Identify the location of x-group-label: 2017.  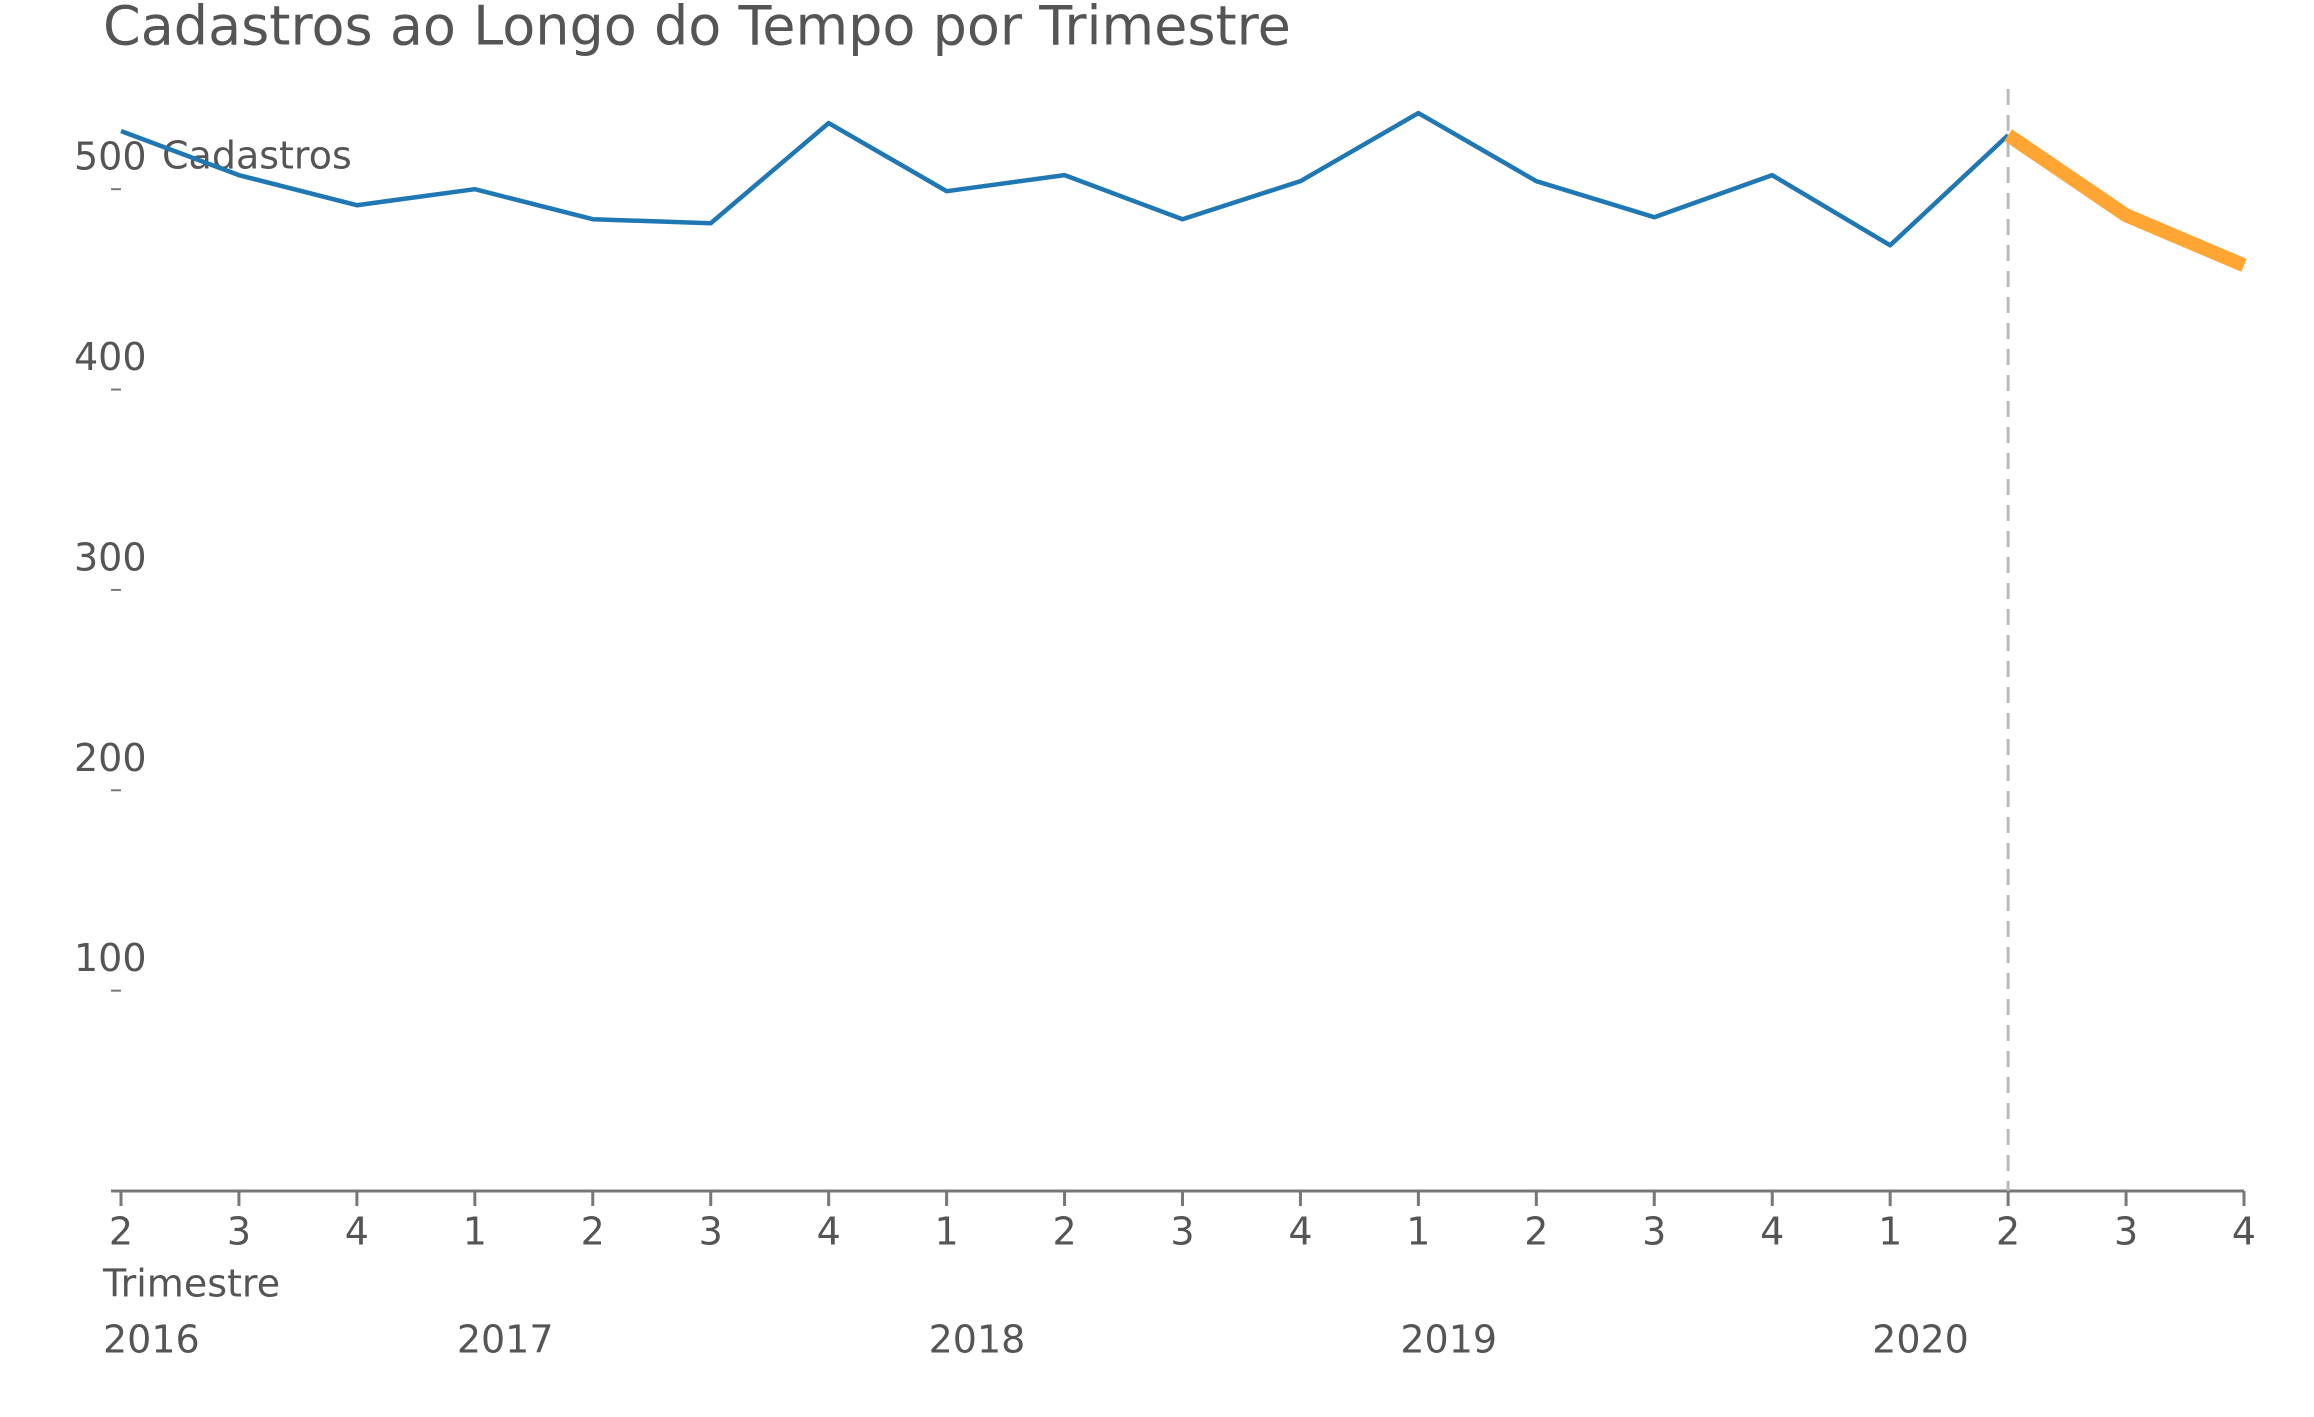
(505, 1340).